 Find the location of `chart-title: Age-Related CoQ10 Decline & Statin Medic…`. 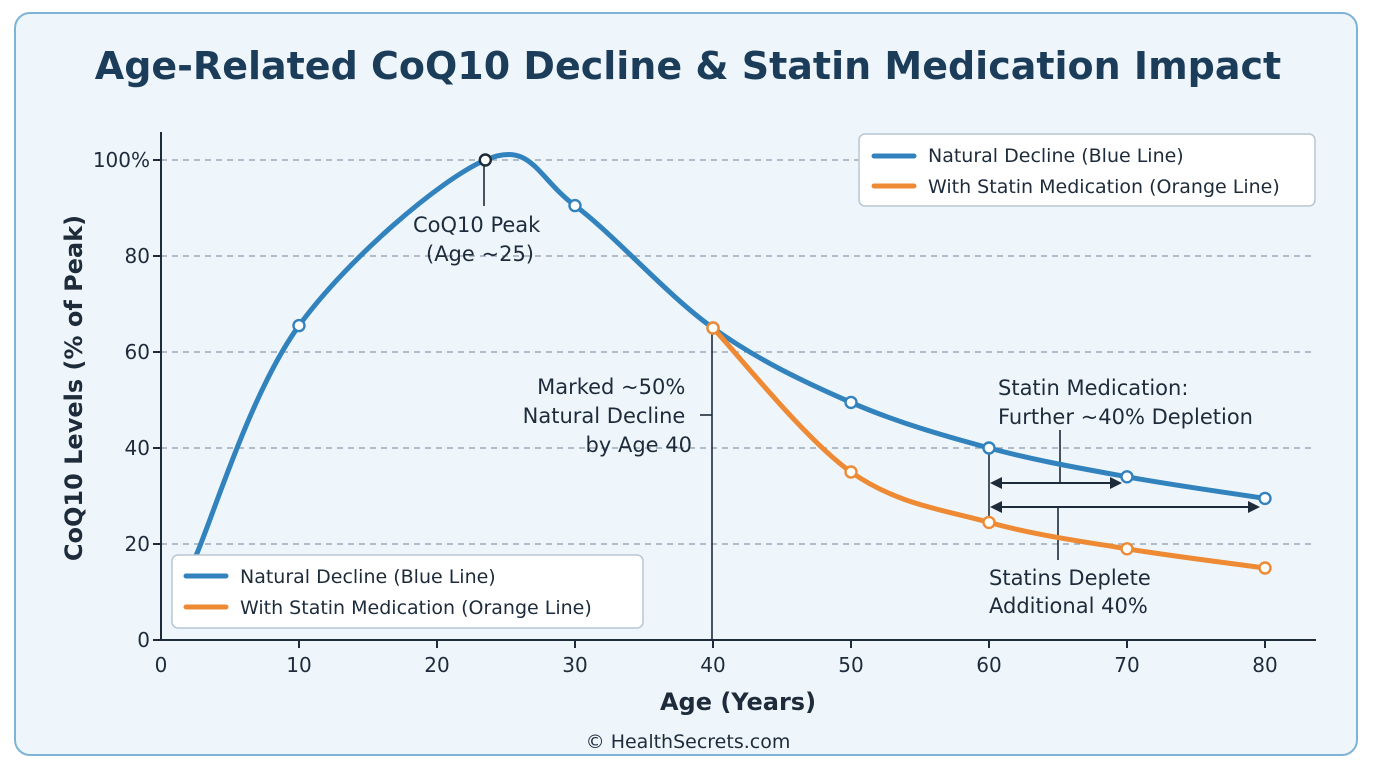

chart-title: Age-Related CoQ10 Decline & Statin Medic… is located at coordinates (688, 66).